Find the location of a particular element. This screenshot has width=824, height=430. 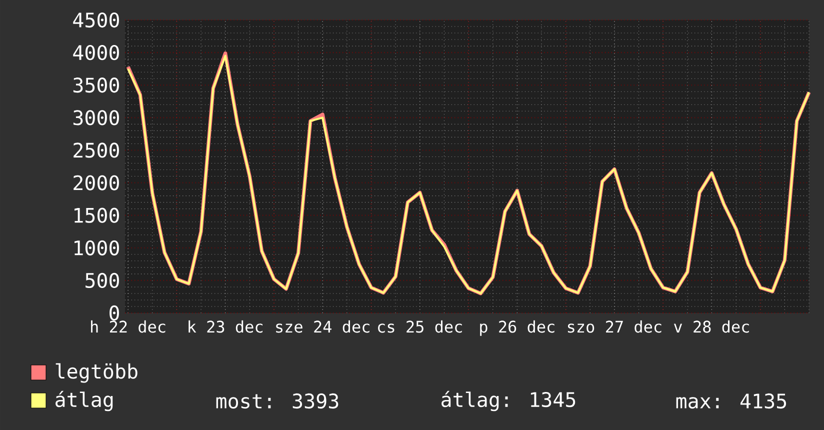

legend-label: átlag is located at coordinates (84, 401).